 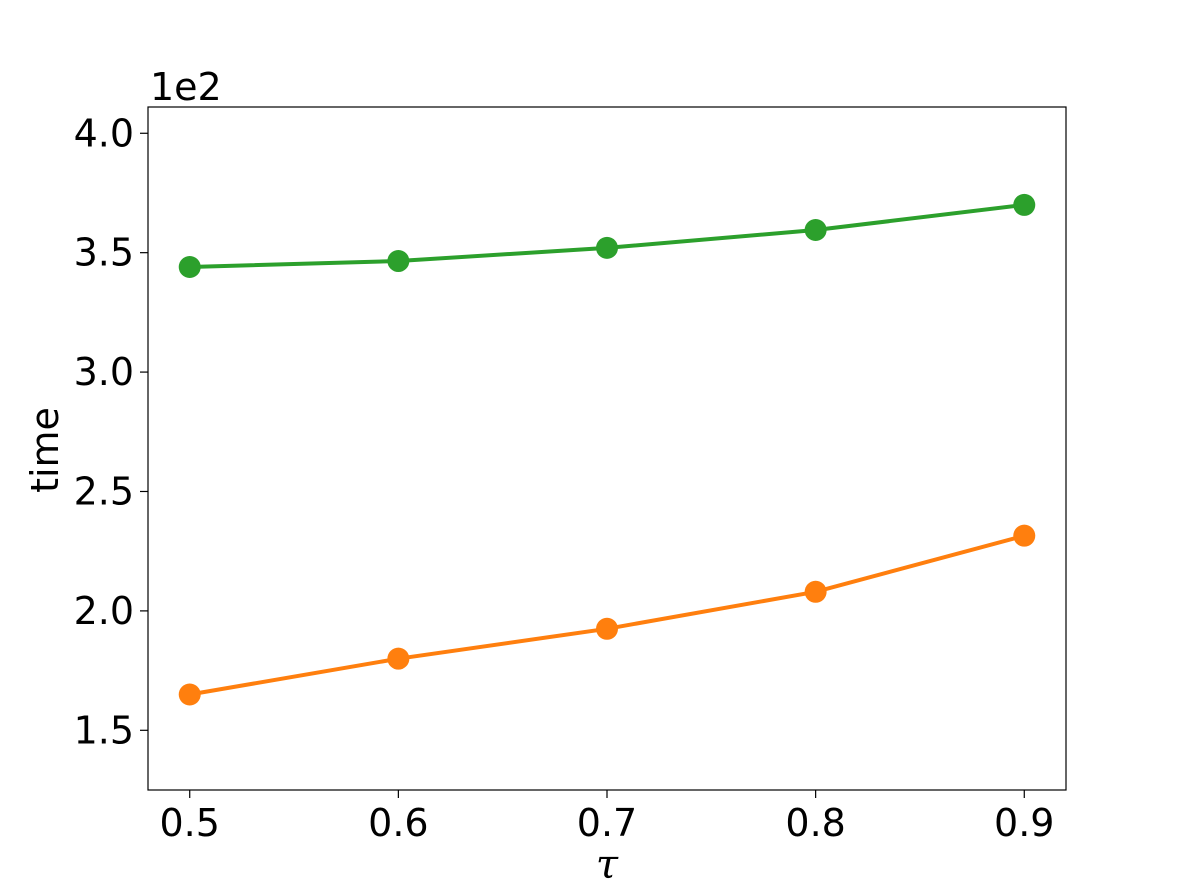 What do you see at coordinates (45, 450) in the screenshot?
I see `y-axis-label: time` at bounding box center [45, 450].